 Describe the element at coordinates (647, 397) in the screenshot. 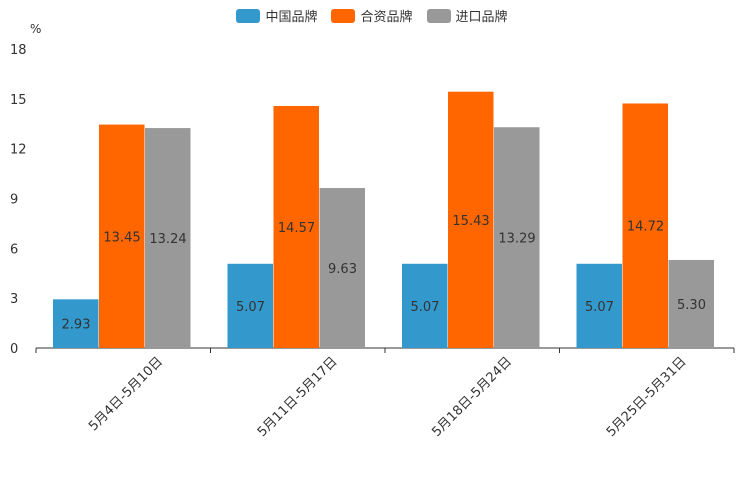

I see `x-category-label-3: 5月25日-5月31日` at that location.